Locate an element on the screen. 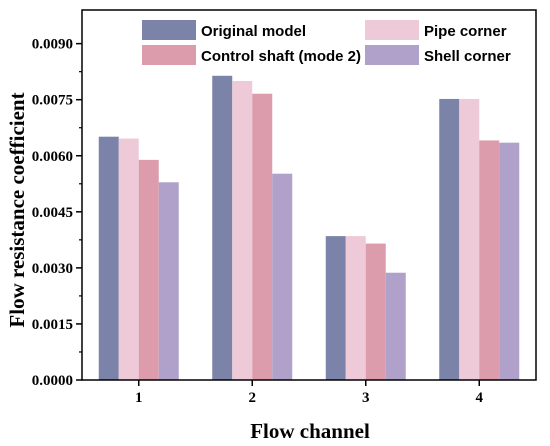 The width and height of the screenshot is (550, 446). y-tick-label-5: 0.0075 is located at coordinates (52, 101).